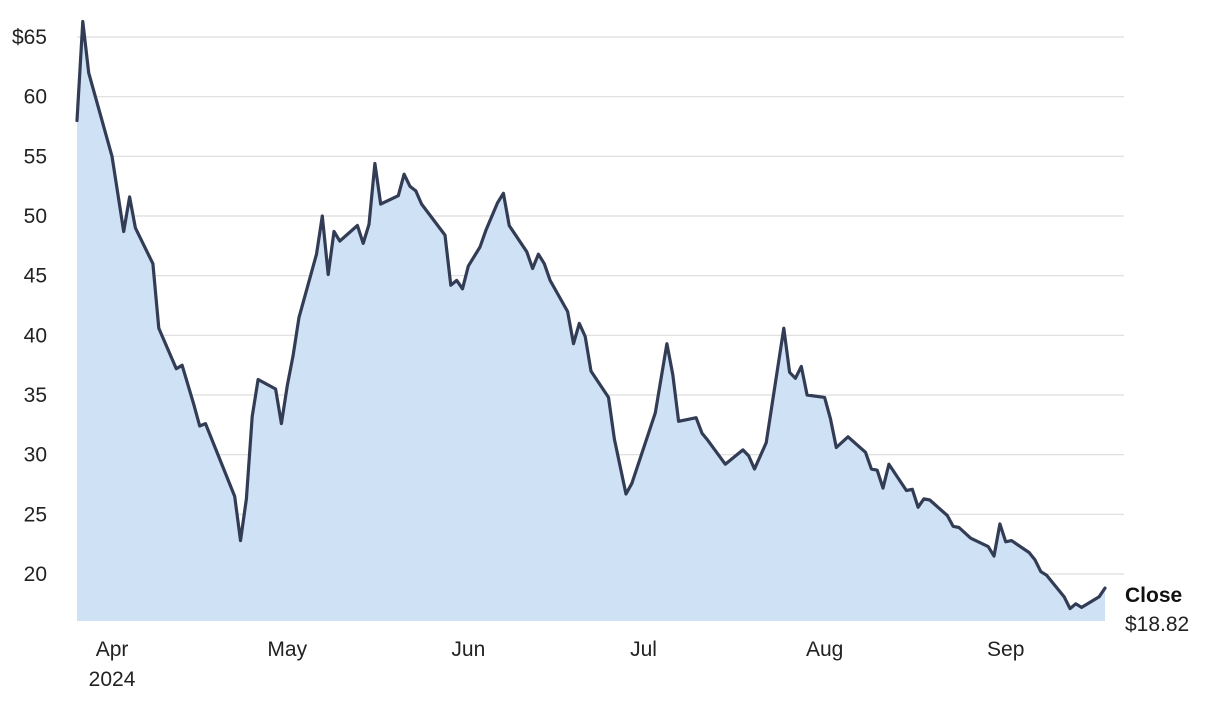  What do you see at coordinates (557, 664) in the screenshot?
I see `x-axis-labels: Apr 2024 May Jun Jul Aug Sep` at bounding box center [557, 664].